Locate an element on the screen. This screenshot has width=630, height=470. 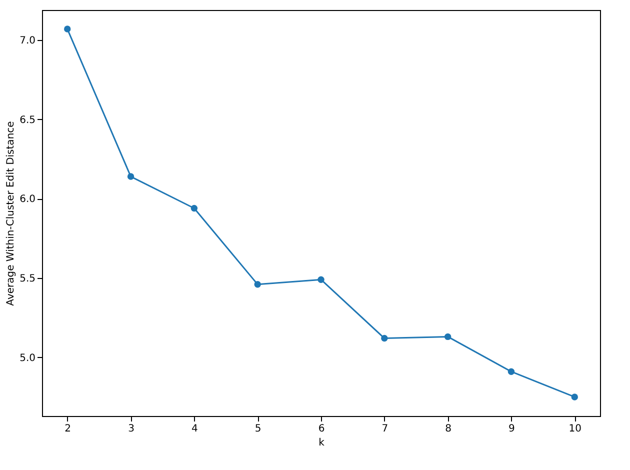
y-tick-label: 7.0 is located at coordinates (28, 41).